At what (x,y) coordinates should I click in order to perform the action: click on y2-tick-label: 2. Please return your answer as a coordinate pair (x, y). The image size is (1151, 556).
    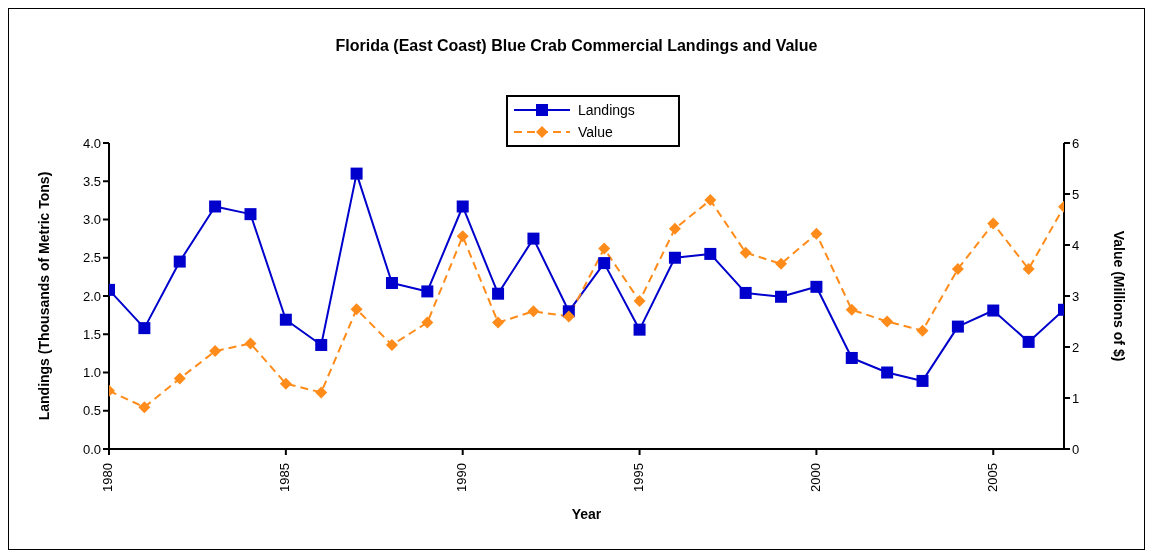
    Looking at the image, I should click on (1076, 347).